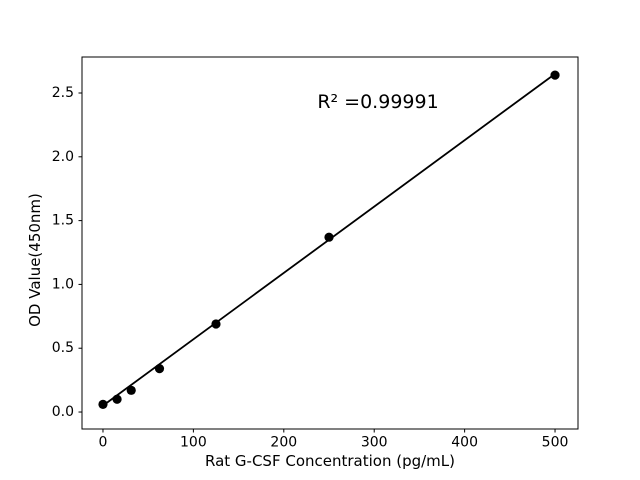  What do you see at coordinates (63, 157) in the screenshot?
I see `y-tick-label: 2.0` at bounding box center [63, 157].